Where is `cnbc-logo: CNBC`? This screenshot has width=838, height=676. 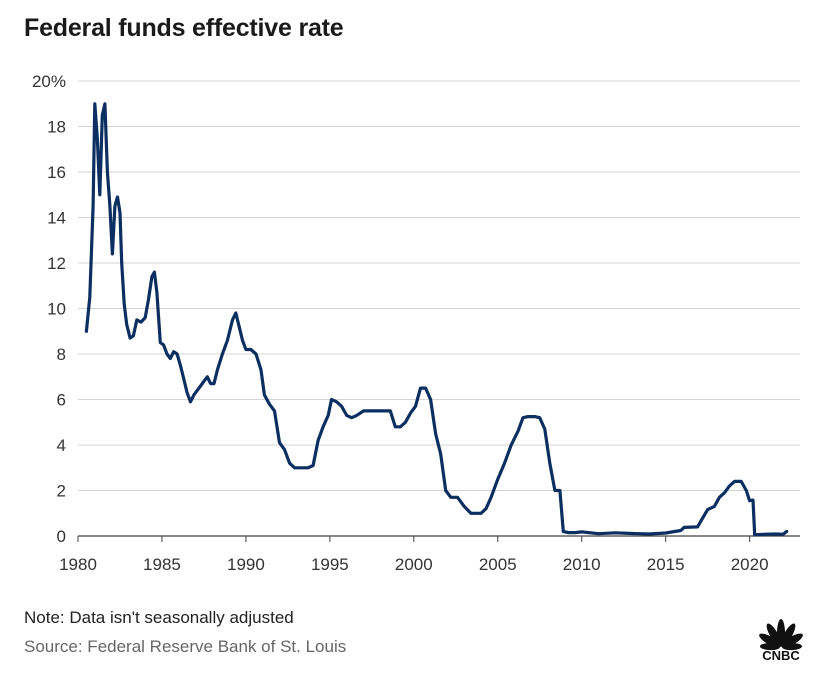
cnbc-logo: CNBC is located at coordinates (781, 640).